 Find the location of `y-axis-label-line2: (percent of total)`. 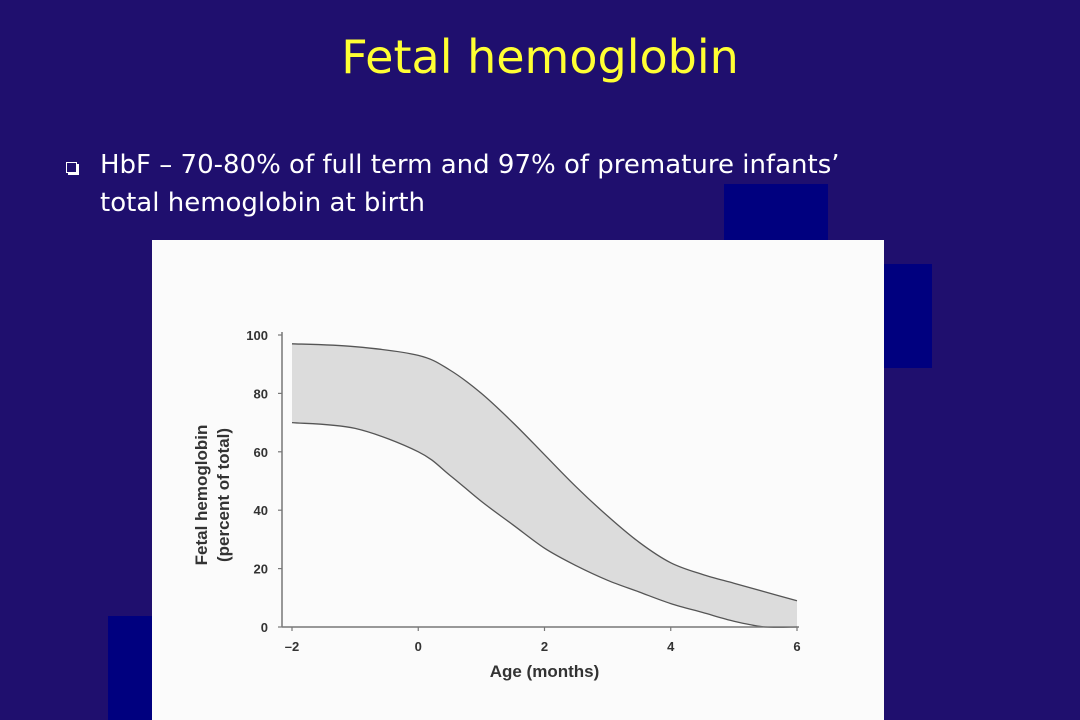

y-axis-label-line2: (percent of total) is located at coordinates (223, 495).